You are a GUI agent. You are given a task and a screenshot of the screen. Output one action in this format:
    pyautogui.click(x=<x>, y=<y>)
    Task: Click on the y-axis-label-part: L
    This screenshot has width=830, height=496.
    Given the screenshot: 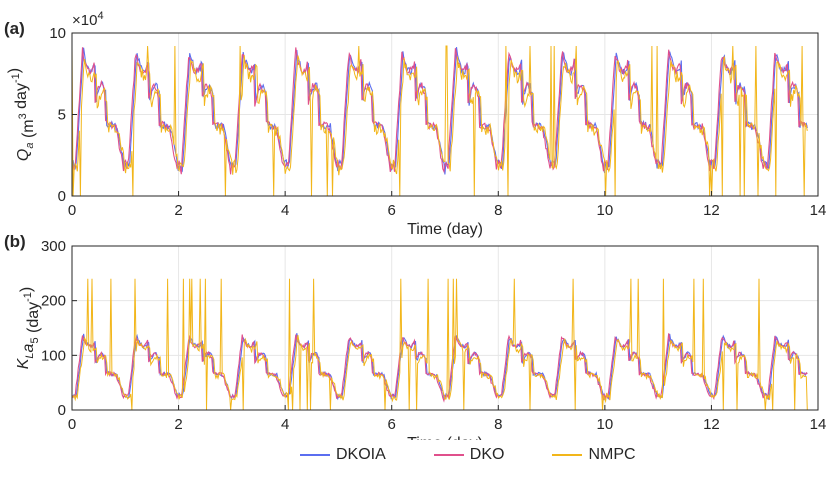 What is the action you would take?
    pyautogui.click(x=30, y=355)
    